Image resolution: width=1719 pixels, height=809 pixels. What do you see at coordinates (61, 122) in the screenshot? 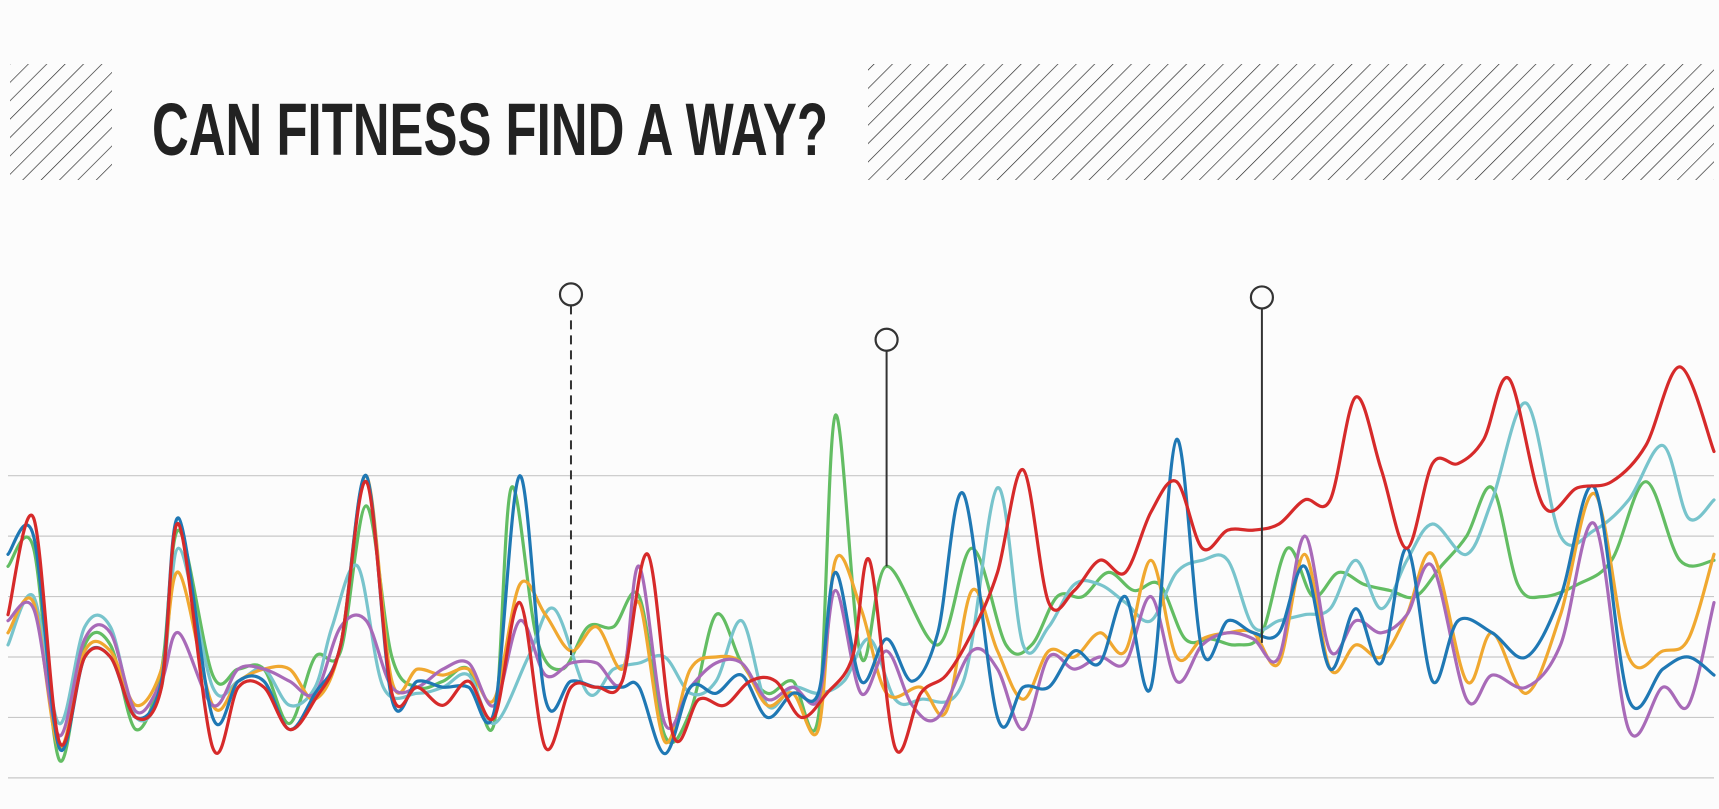
I see `hatch-panel-left` at bounding box center [61, 122].